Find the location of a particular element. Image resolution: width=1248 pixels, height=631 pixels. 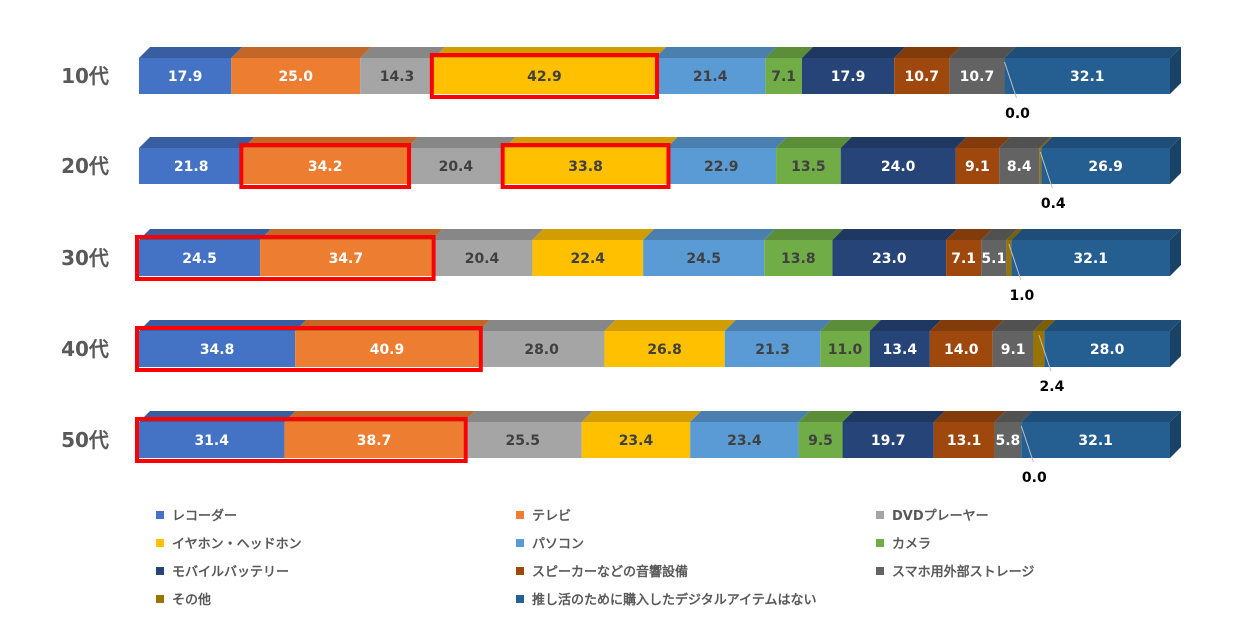

data-label: 13.4 is located at coordinates (900, 350).